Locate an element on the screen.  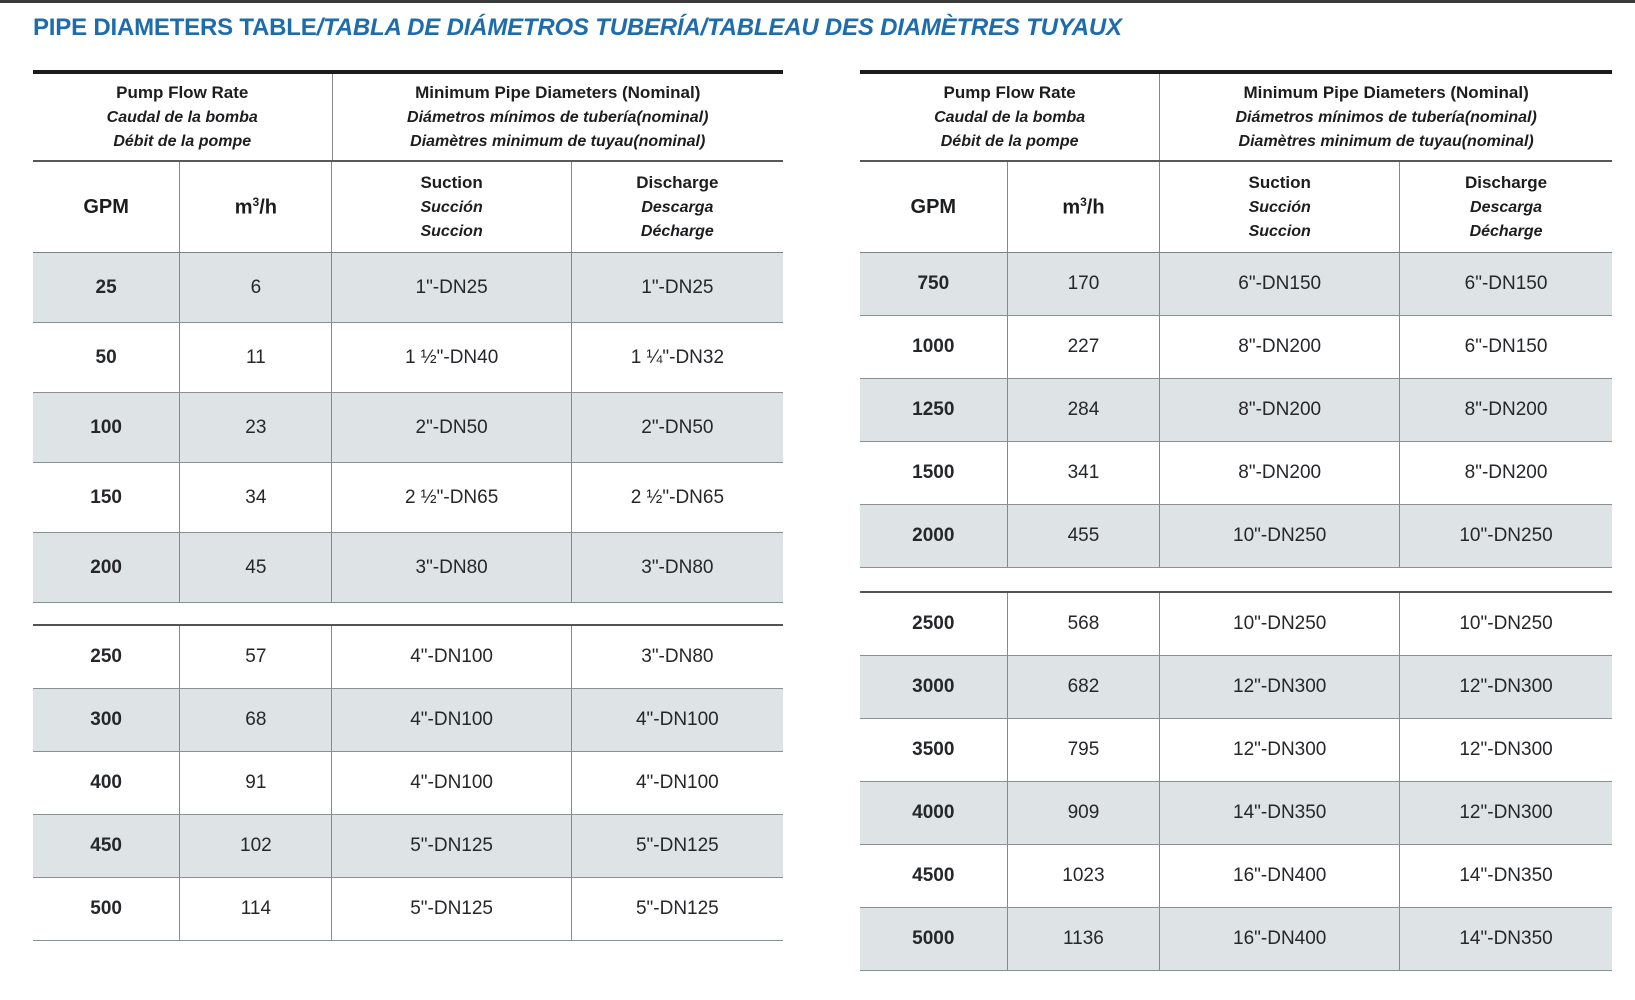
m3h-cell: 284 is located at coordinates (1083, 410).